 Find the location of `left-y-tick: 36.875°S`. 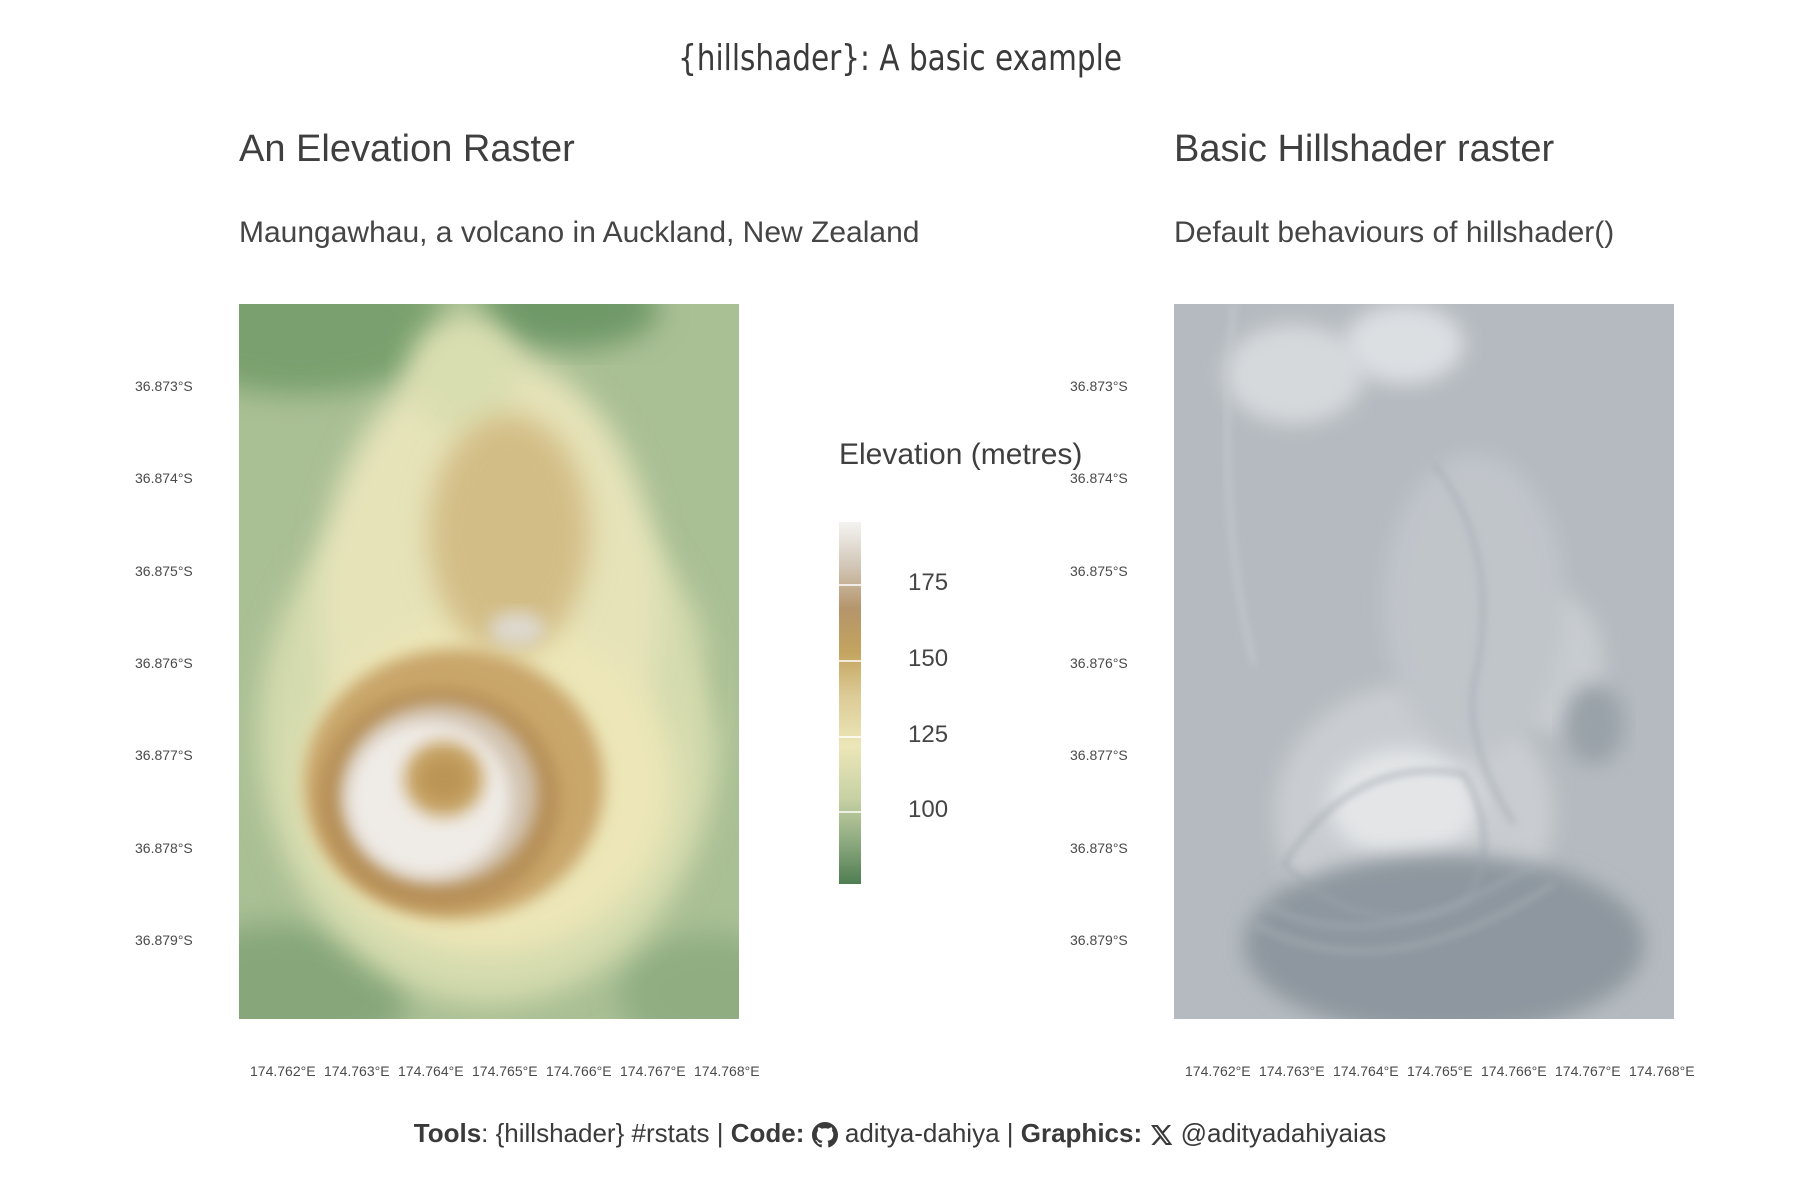

left-y-tick: 36.875°S is located at coordinates (164, 571).